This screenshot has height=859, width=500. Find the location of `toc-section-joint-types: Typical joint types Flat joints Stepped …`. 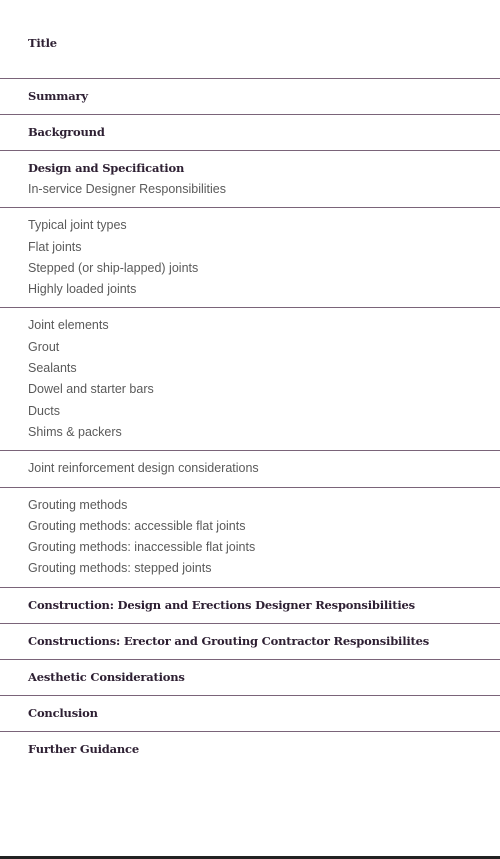

toc-section-joint-types: Typical joint types Flat joints Stepped … is located at coordinates (250, 258).